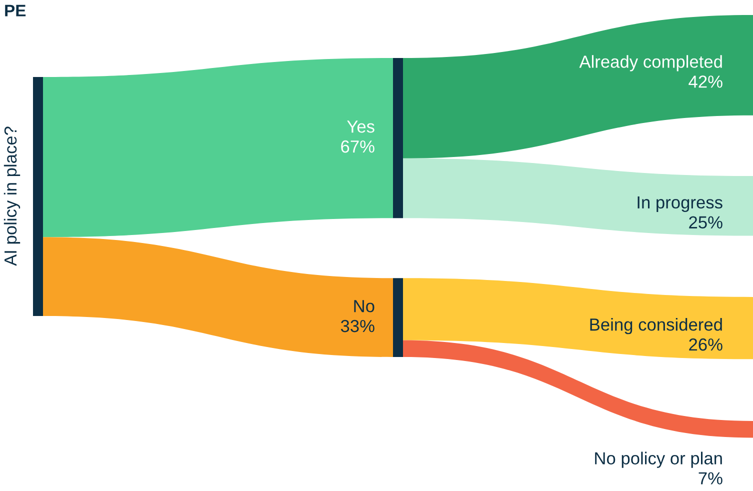 This screenshot has height=491, width=753. Describe the element at coordinates (680, 204) in the screenshot. I see `category-label: In progress` at that location.